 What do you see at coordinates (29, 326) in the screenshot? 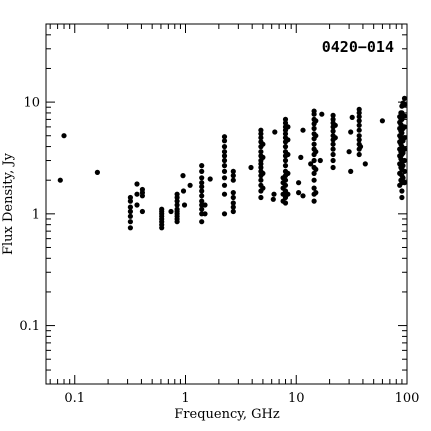
I see `y-tick-label: 0.1` at bounding box center [29, 326].